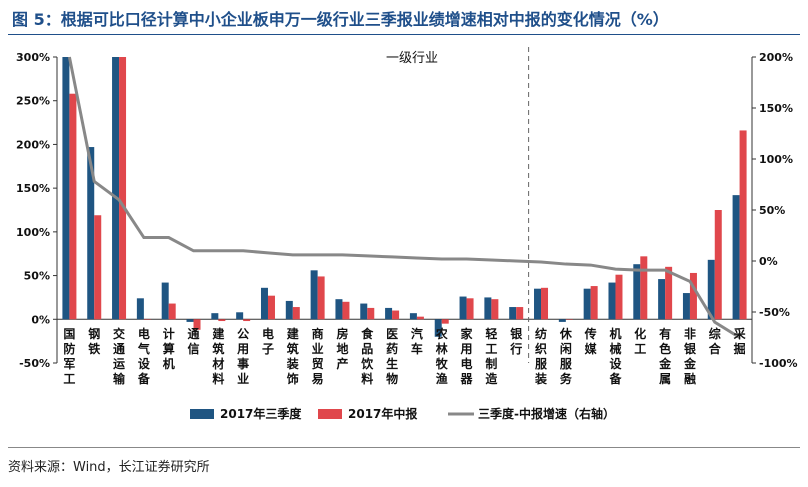 The image size is (808, 487). I want to click on source-note: 资料来源：Wind，长江证券研究所, so click(109, 467).